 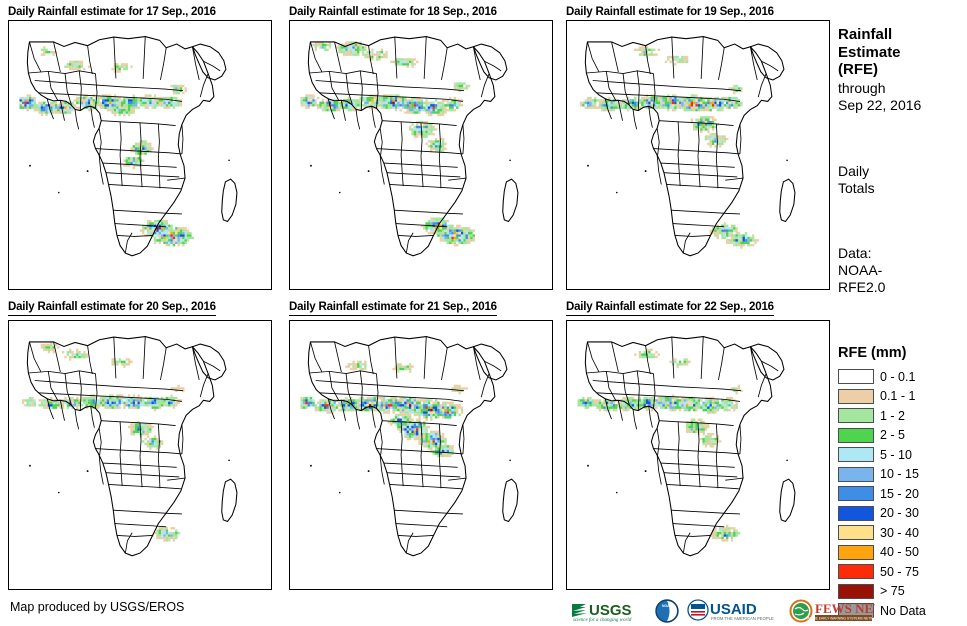 I want to click on rail-title-line-3: (RFE), so click(x=858, y=69).